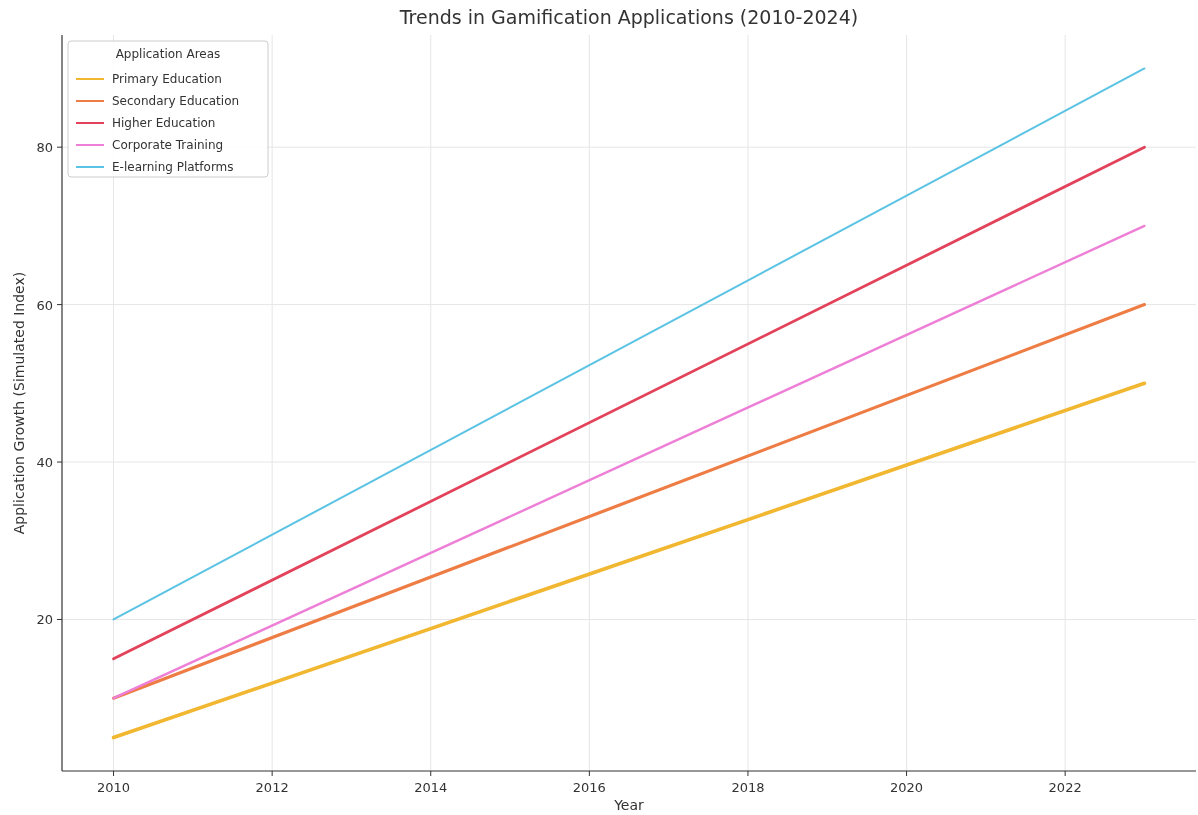 This screenshot has width=1198, height=815. I want to click on x-axis-title: Year, so click(629, 805).